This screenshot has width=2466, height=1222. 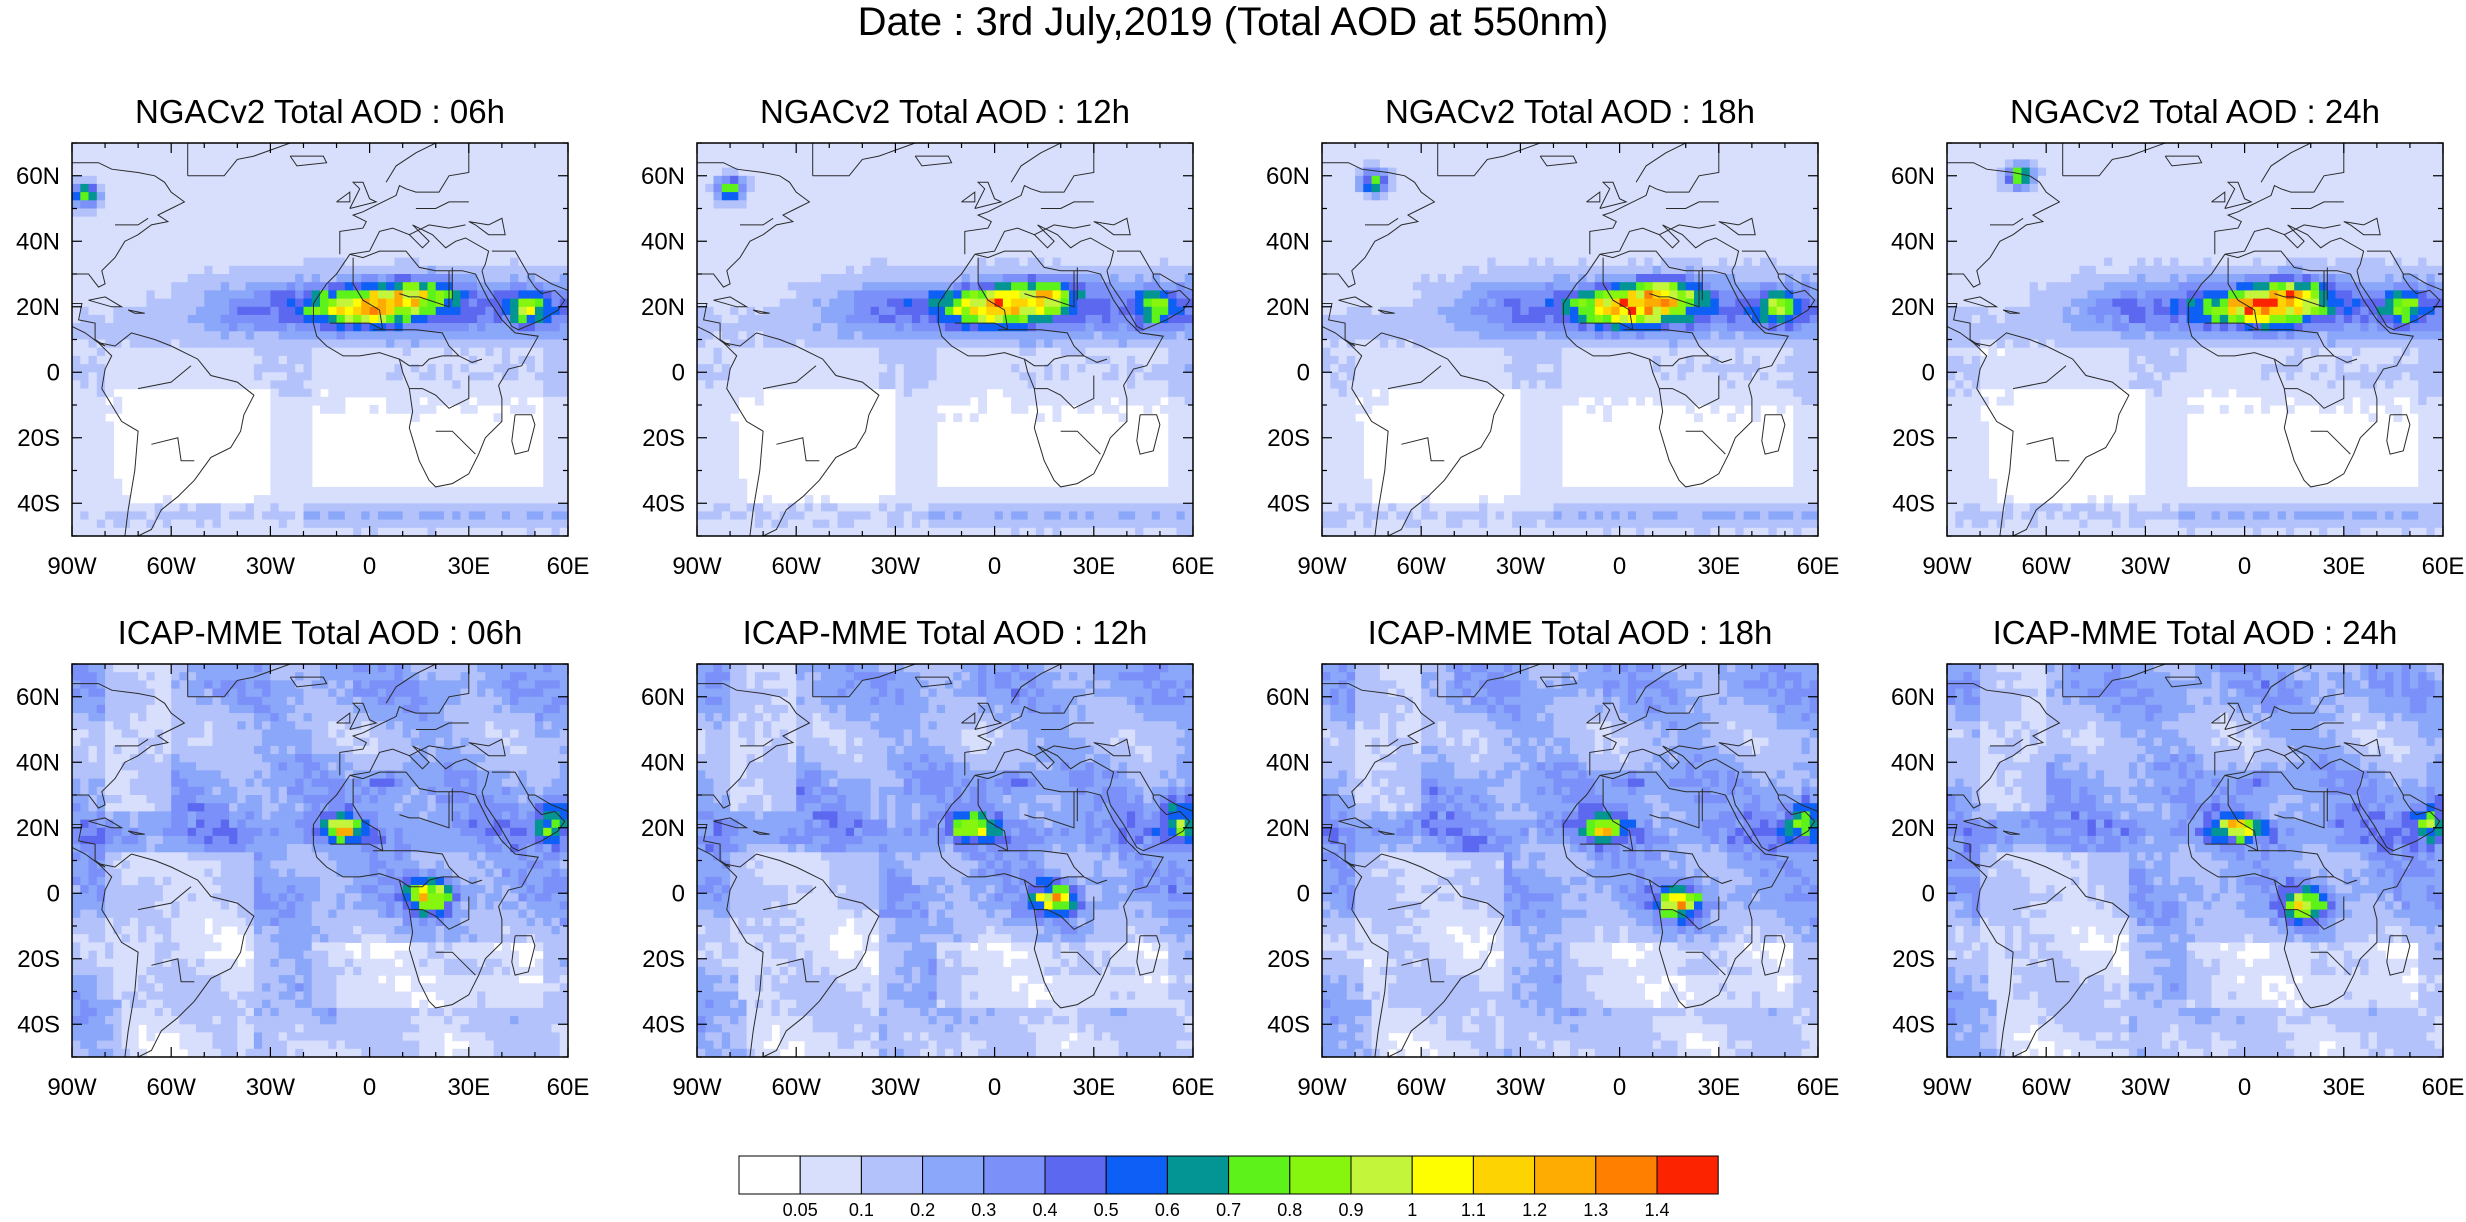 What do you see at coordinates (1595, 1210) in the screenshot?
I see `colorbar-label: 1.3` at bounding box center [1595, 1210].